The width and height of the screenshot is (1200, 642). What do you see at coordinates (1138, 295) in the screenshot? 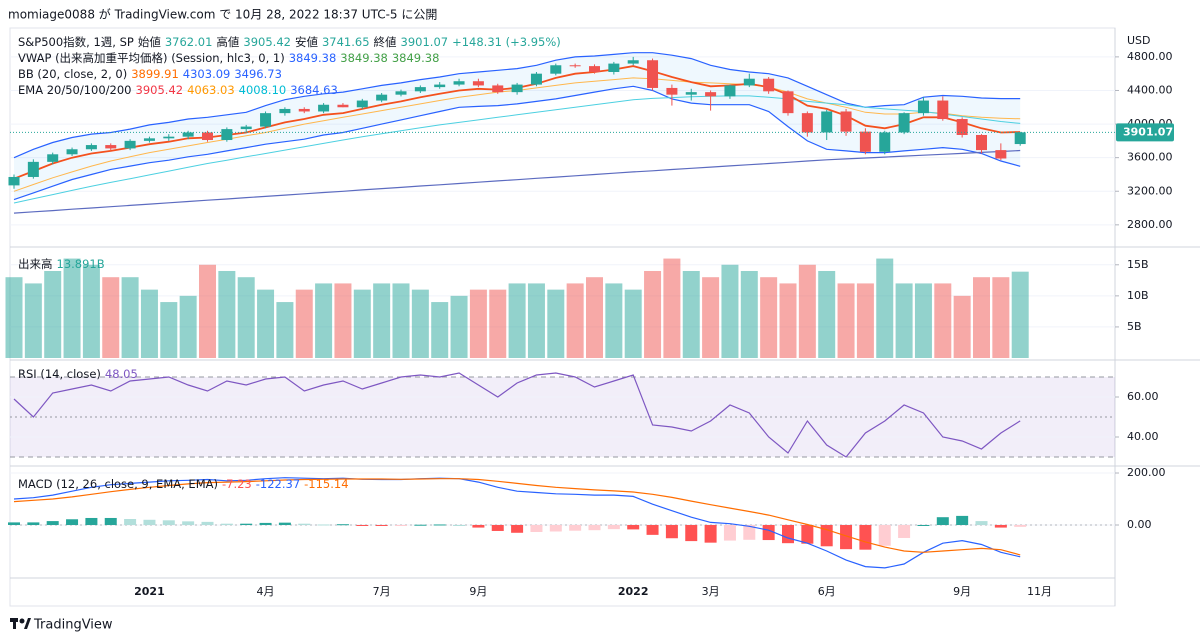
I see `y-tick-label: 10B` at bounding box center [1138, 295].